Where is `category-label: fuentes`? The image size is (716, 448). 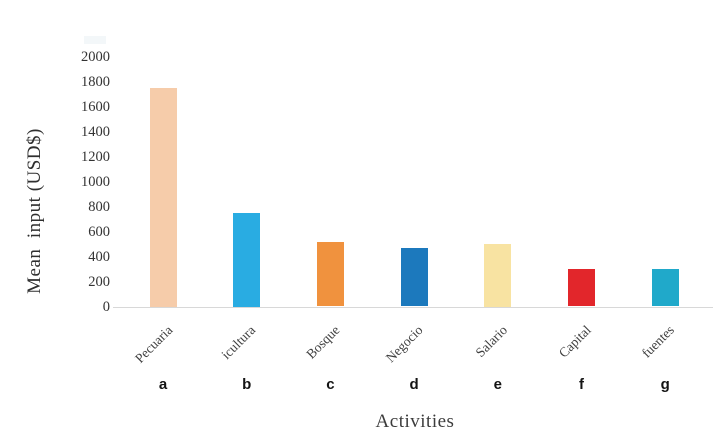
category-label: fuentes is located at coordinates (658, 341).